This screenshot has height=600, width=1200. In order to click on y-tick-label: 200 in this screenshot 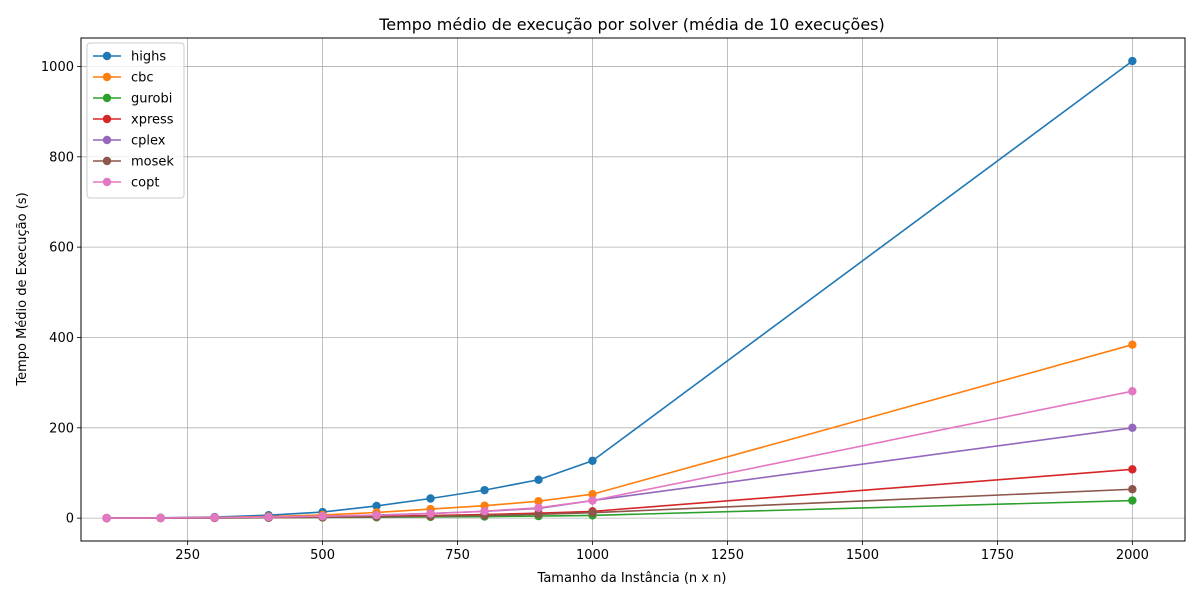, I will do `click(61, 428)`.